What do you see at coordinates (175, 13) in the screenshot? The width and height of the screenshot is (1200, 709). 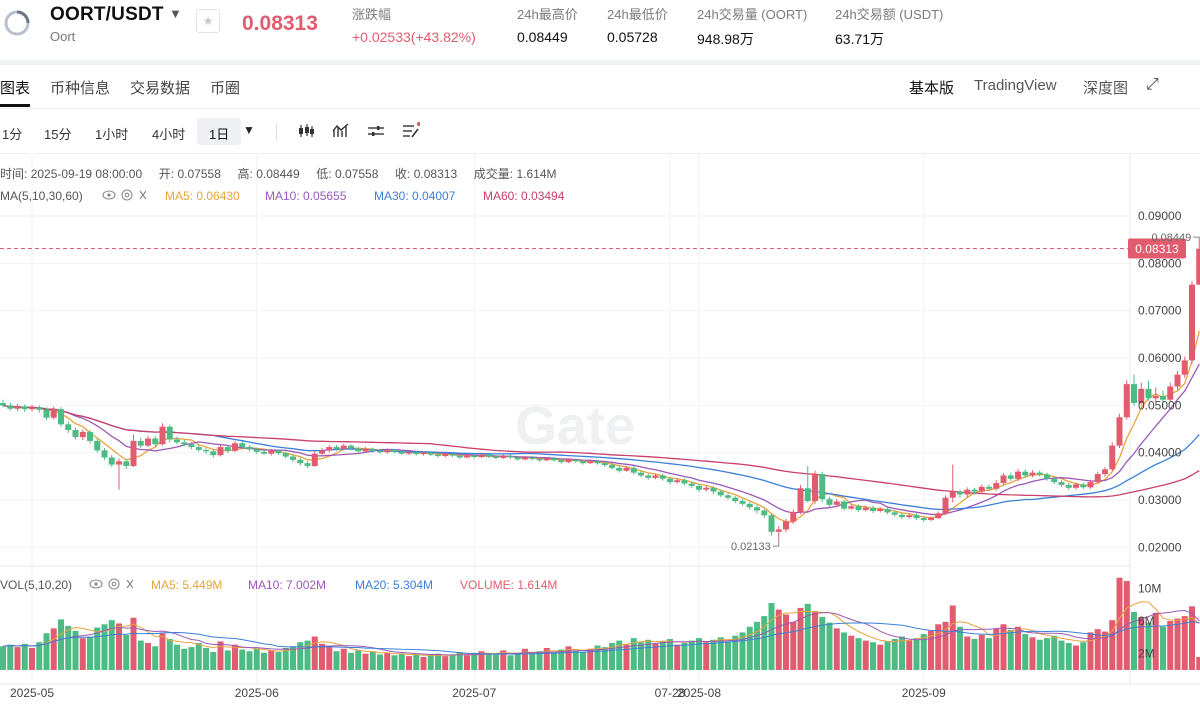 I see `pair-dropdown-icon: ▼` at bounding box center [175, 13].